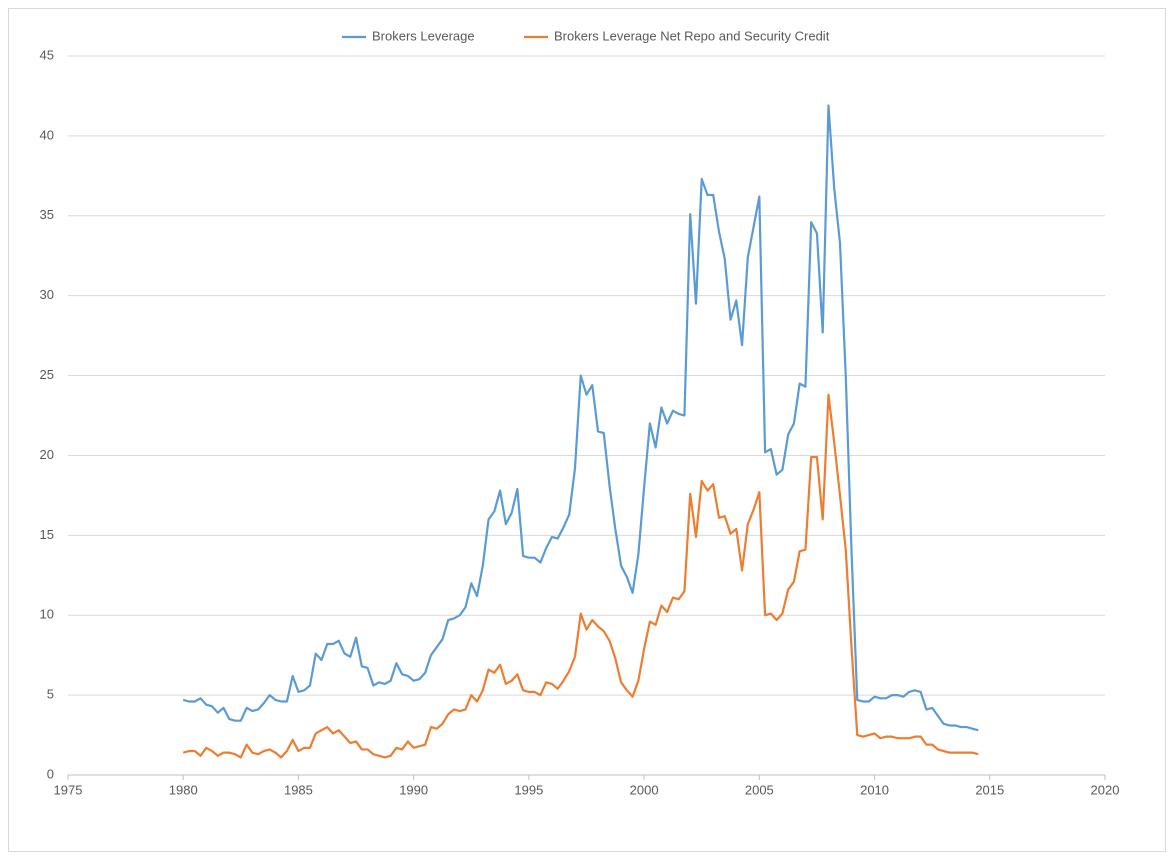 This screenshot has height=861, width=1174. What do you see at coordinates (413, 789) in the screenshot?
I see `x-tick-label: 1990` at bounding box center [413, 789].